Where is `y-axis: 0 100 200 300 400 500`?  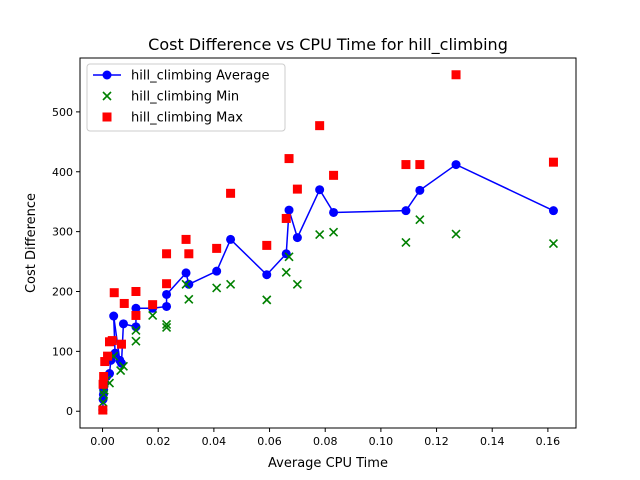 y-axis: 0 100 200 300 400 500 is located at coordinates (66, 262).